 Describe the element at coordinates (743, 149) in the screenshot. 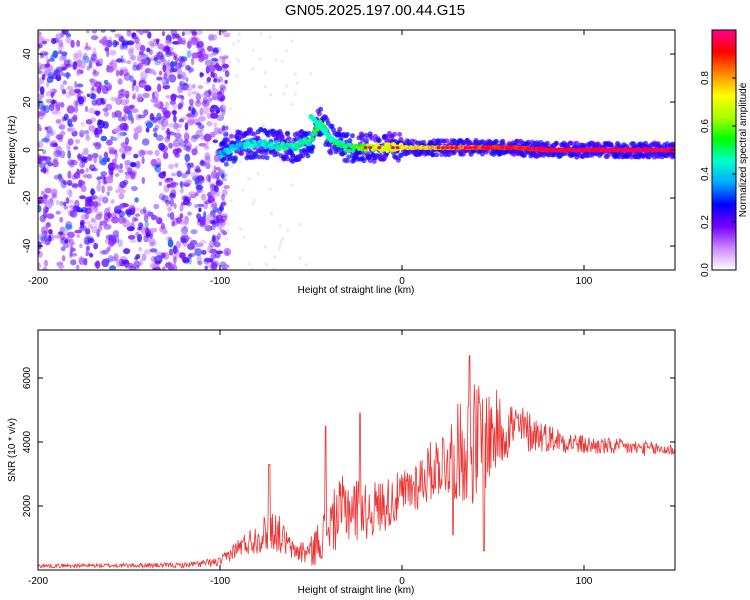

I see `colorbar-label: Normalized spectral amplitude` at that location.